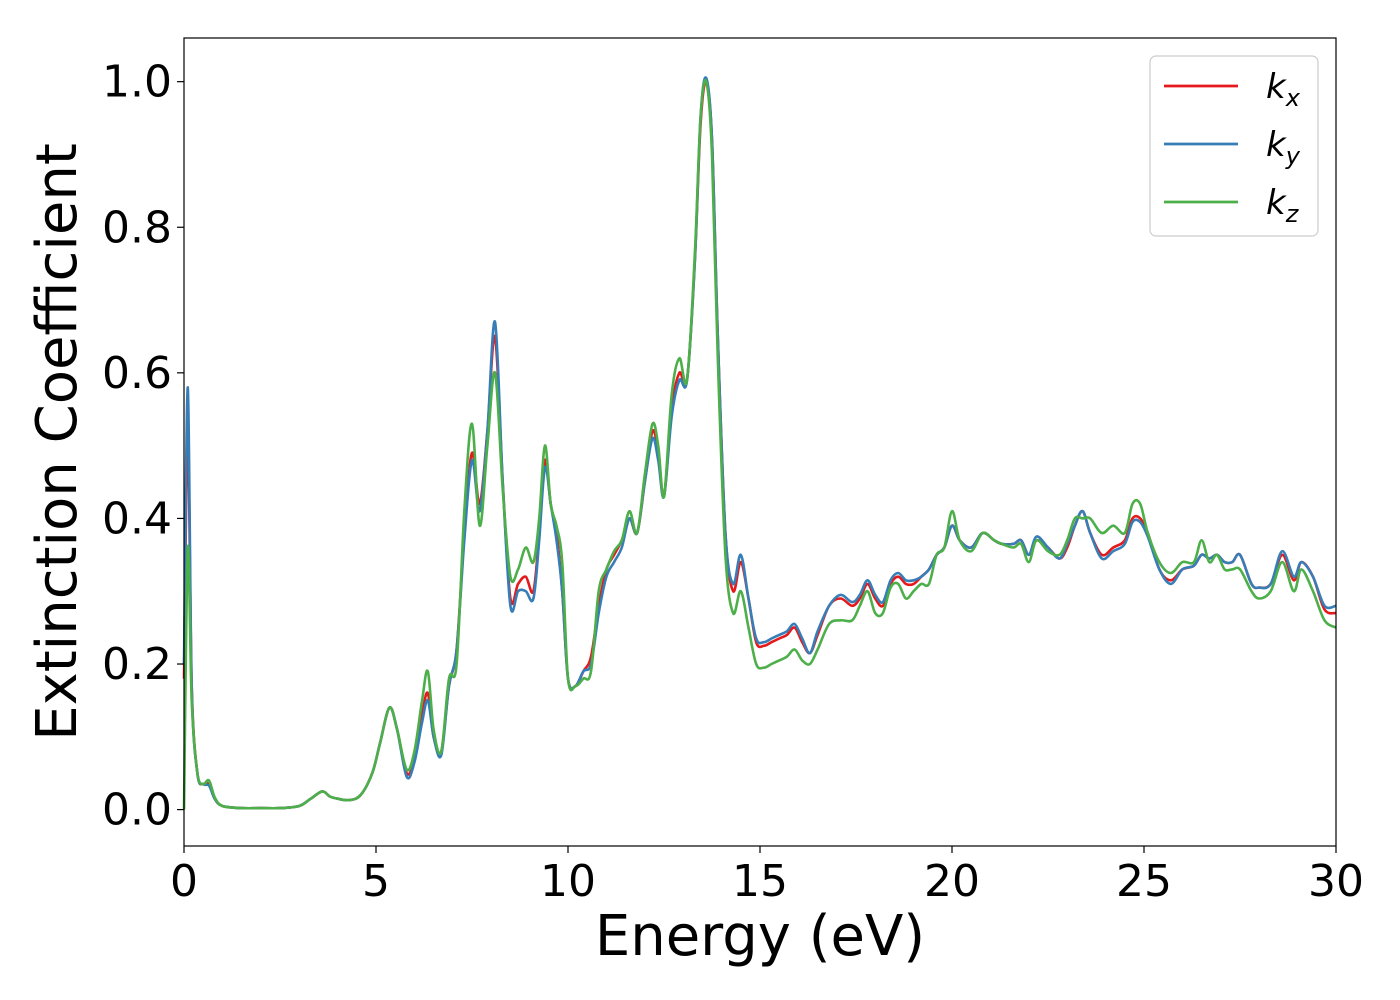 The width and height of the screenshot is (1400, 1000). Describe the element at coordinates (1234, 146) in the screenshot. I see `legend-box` at that location.